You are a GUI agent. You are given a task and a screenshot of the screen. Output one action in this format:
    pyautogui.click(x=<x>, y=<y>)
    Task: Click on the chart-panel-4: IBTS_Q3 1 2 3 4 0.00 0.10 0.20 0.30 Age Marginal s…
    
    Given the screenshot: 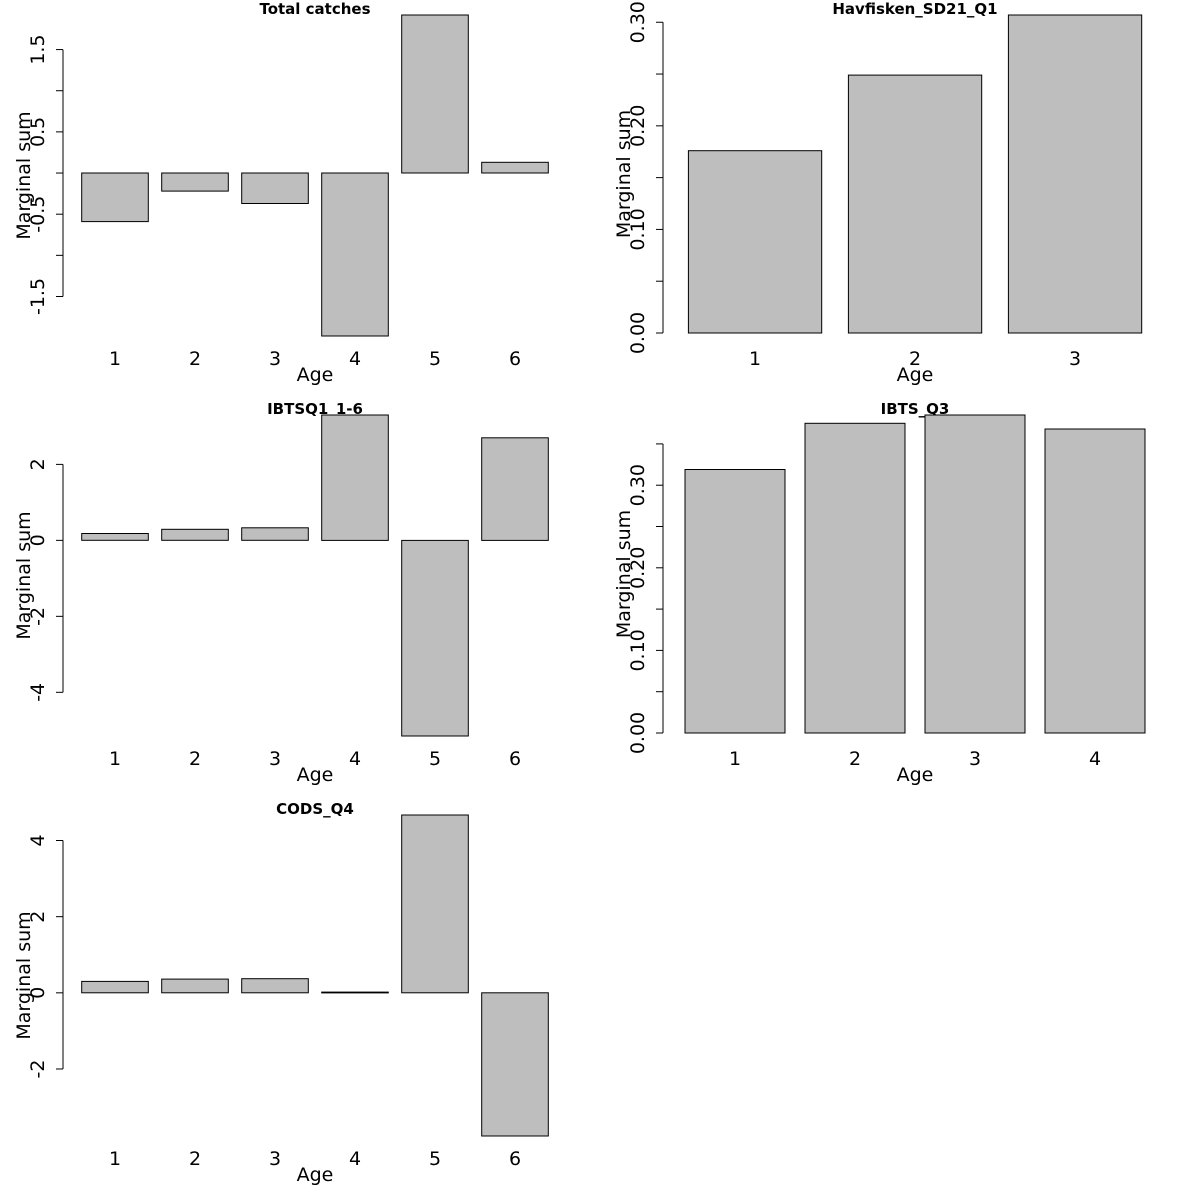 What is the action you would take?
    pyautogui.click(x=879, y=593)
    